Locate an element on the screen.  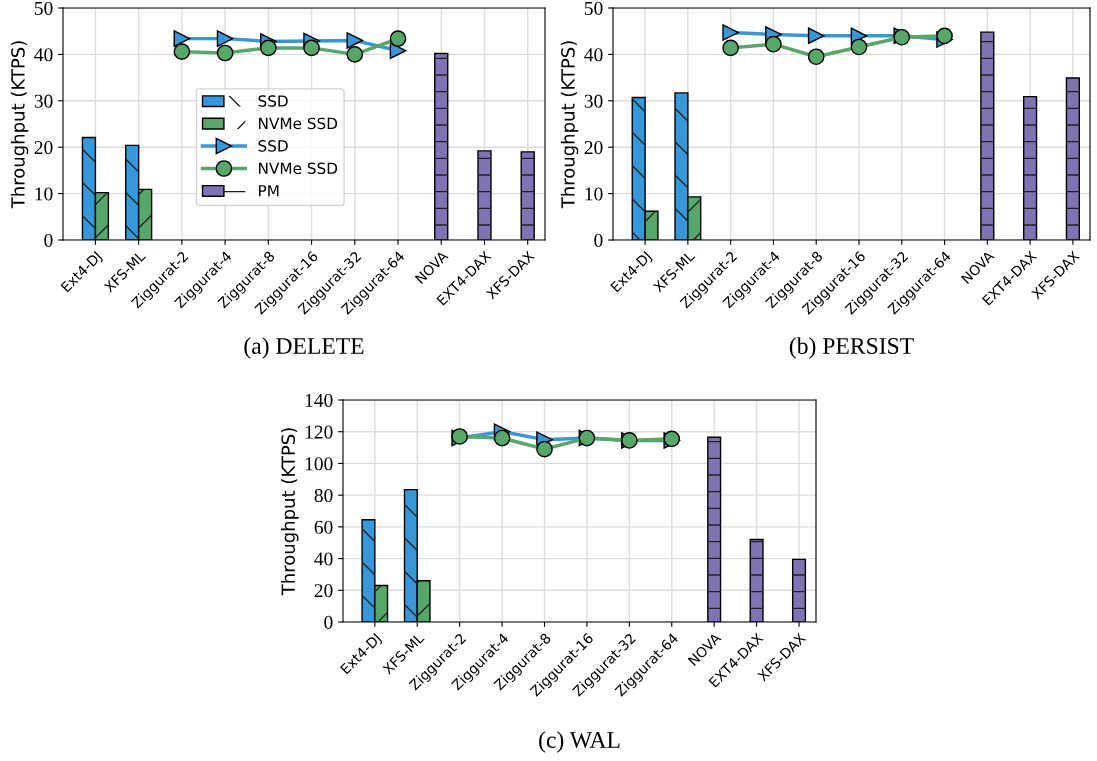
text: (c) WAL is located at coordinates (579, 742).